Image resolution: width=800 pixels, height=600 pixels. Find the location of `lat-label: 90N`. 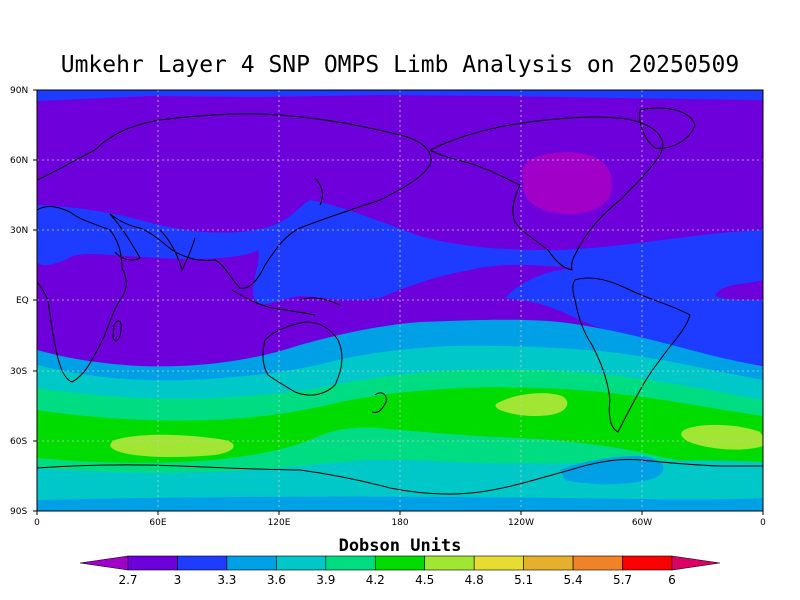

lat-label: 90N is located at coordinates (19, 91).